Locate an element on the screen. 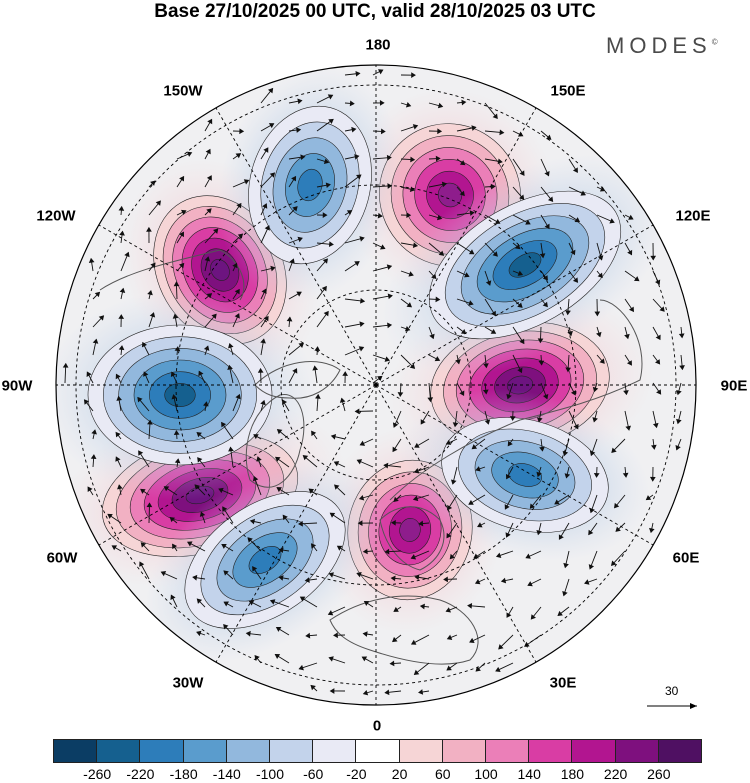 This screenshot has width=750, height=783. lon-label-90w: 90W is located at coordinates (17, 386).